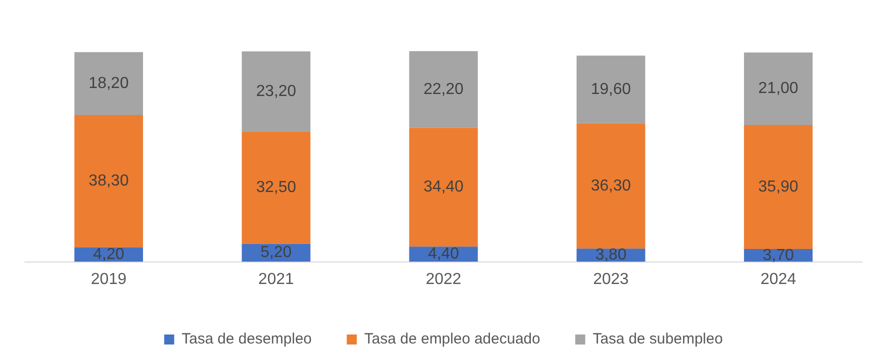  I want to click on data-label: 19,60, so click(611, 89).